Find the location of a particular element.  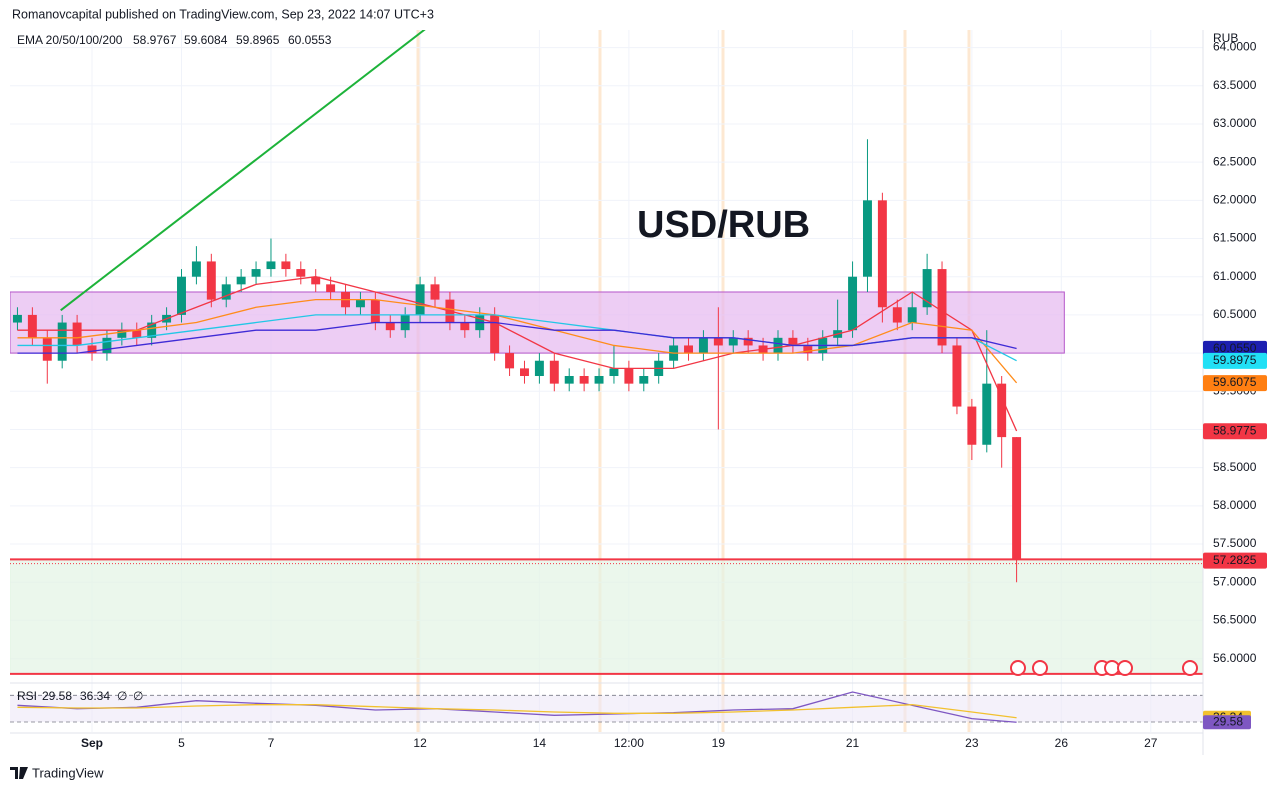

trend-line is located at coordinates (243, 171).